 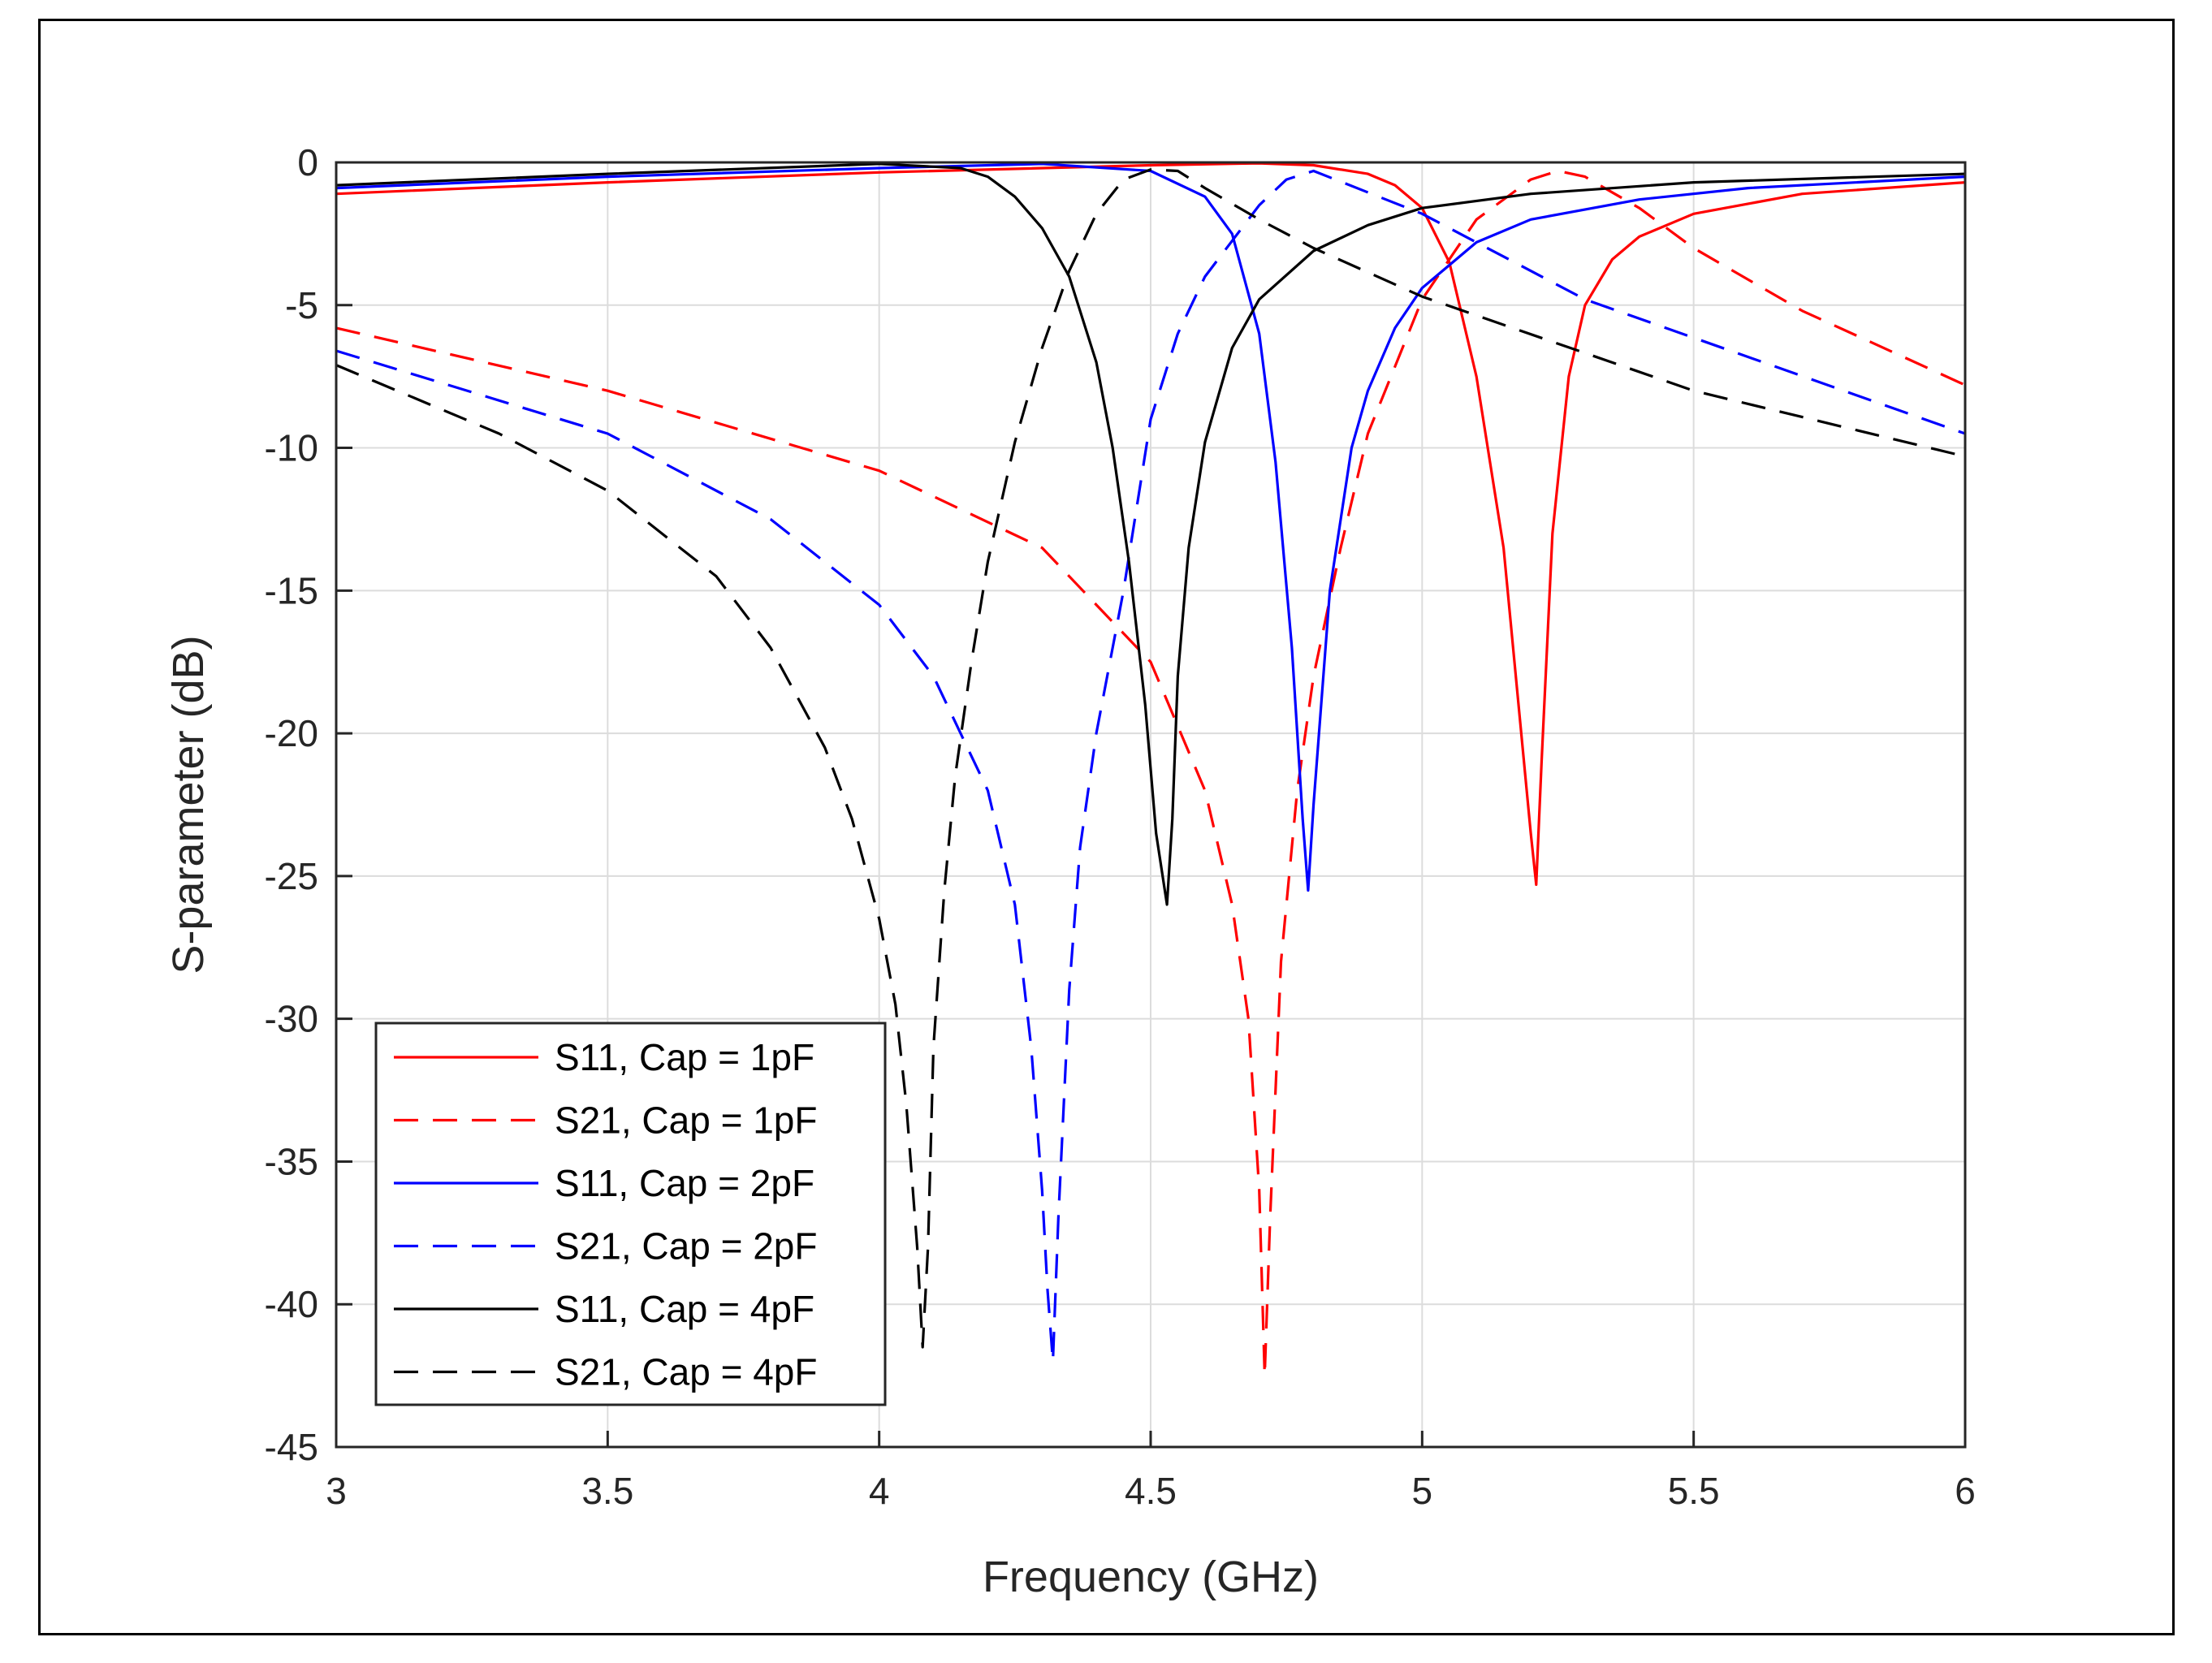 I want to click on legend-label: S21, Cap = 1pF, so click(x=686, y=1120).